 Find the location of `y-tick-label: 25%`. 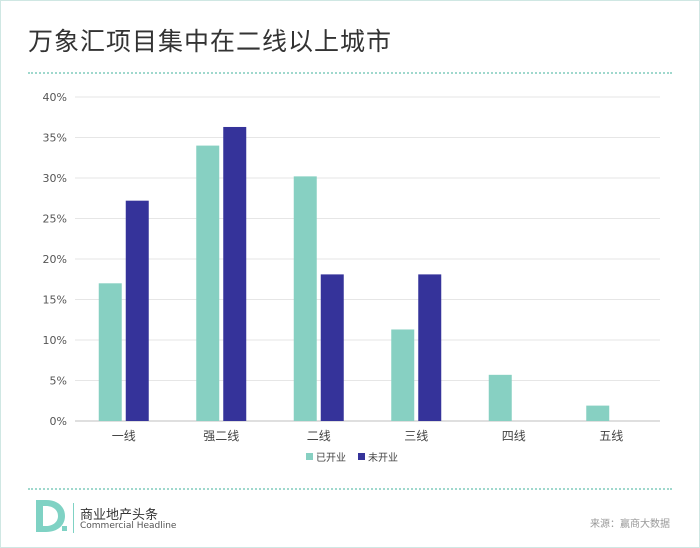

y-tick-label: 25% is located at coordinates (55, 219).